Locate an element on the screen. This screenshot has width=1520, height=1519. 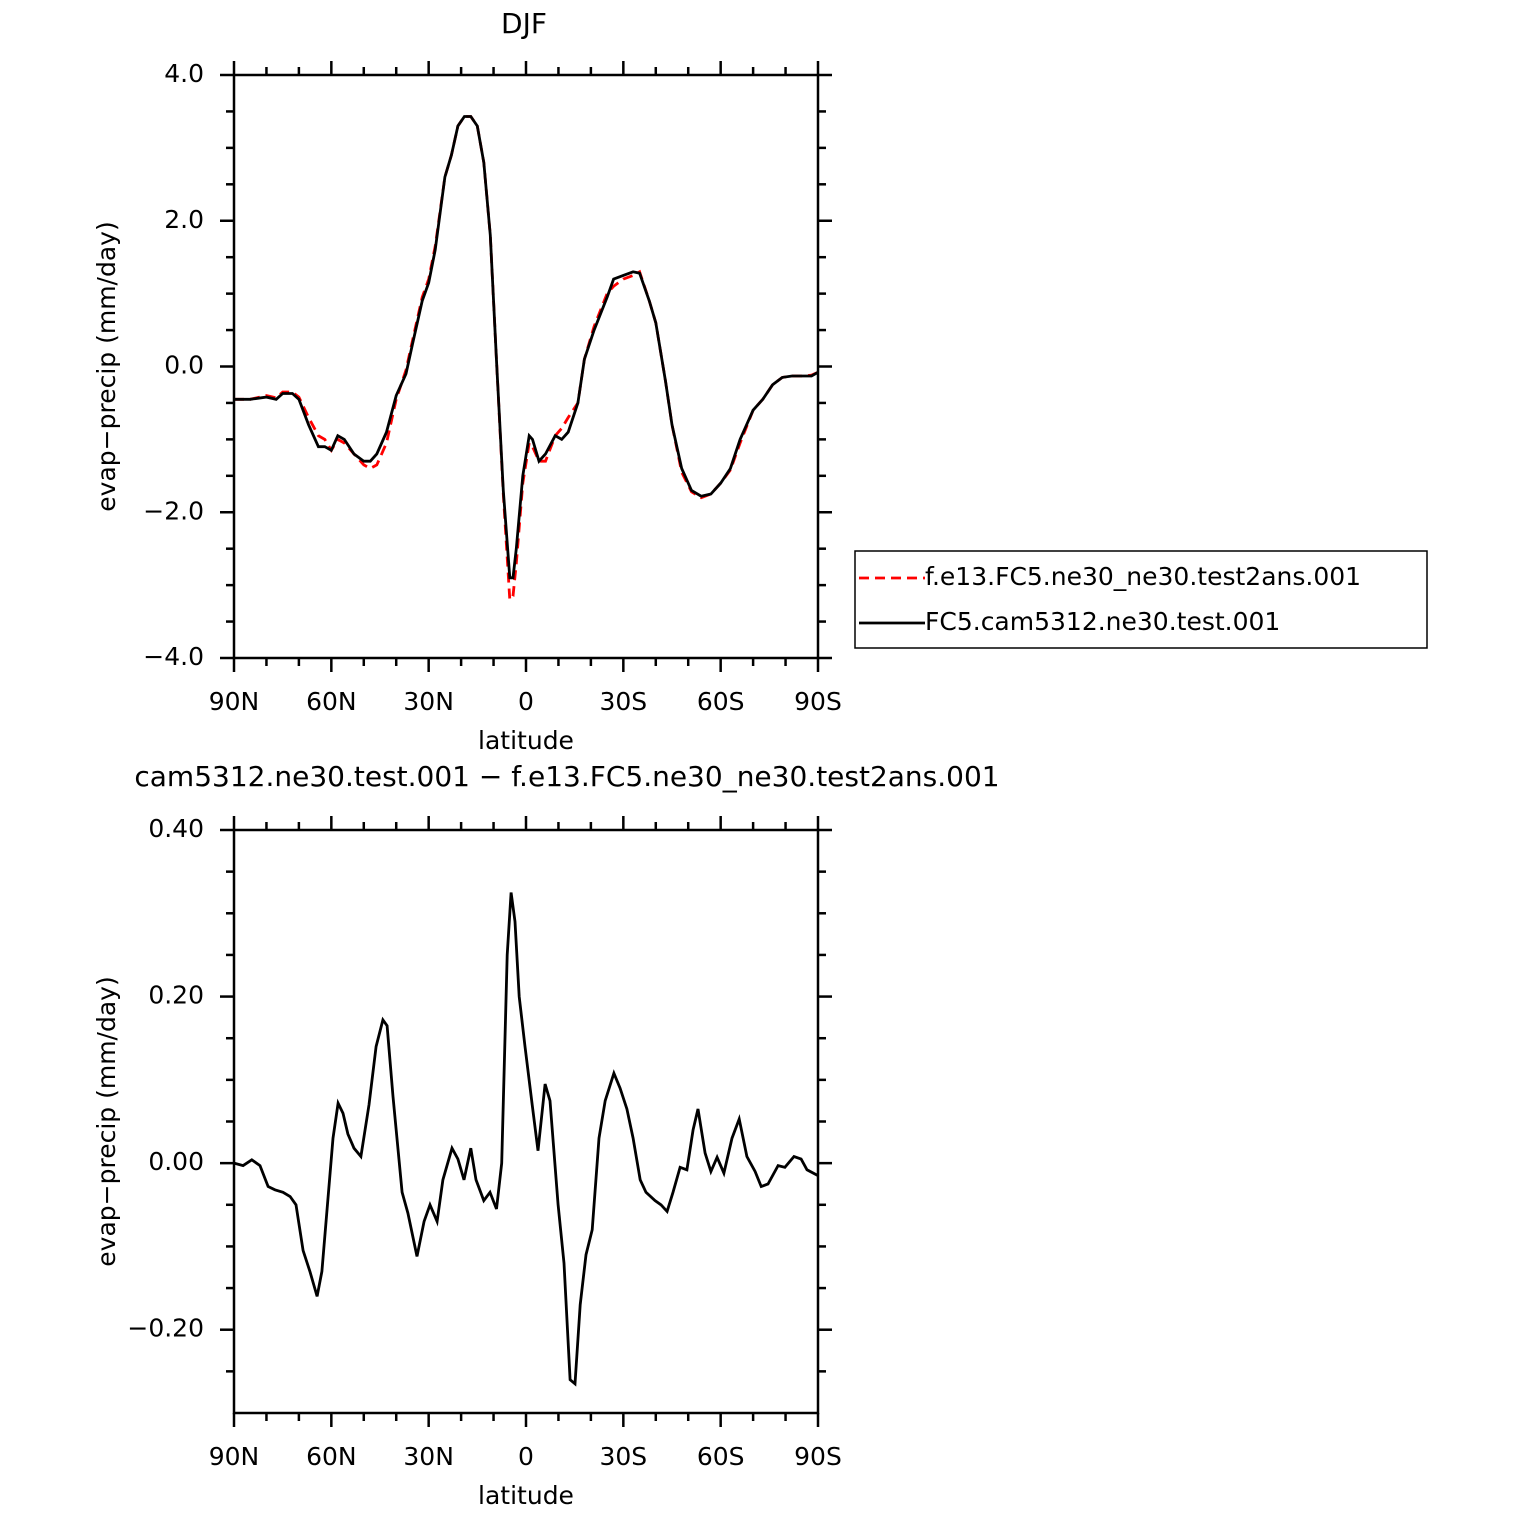
chart-title: DJF is located at coordinates (524, 23).